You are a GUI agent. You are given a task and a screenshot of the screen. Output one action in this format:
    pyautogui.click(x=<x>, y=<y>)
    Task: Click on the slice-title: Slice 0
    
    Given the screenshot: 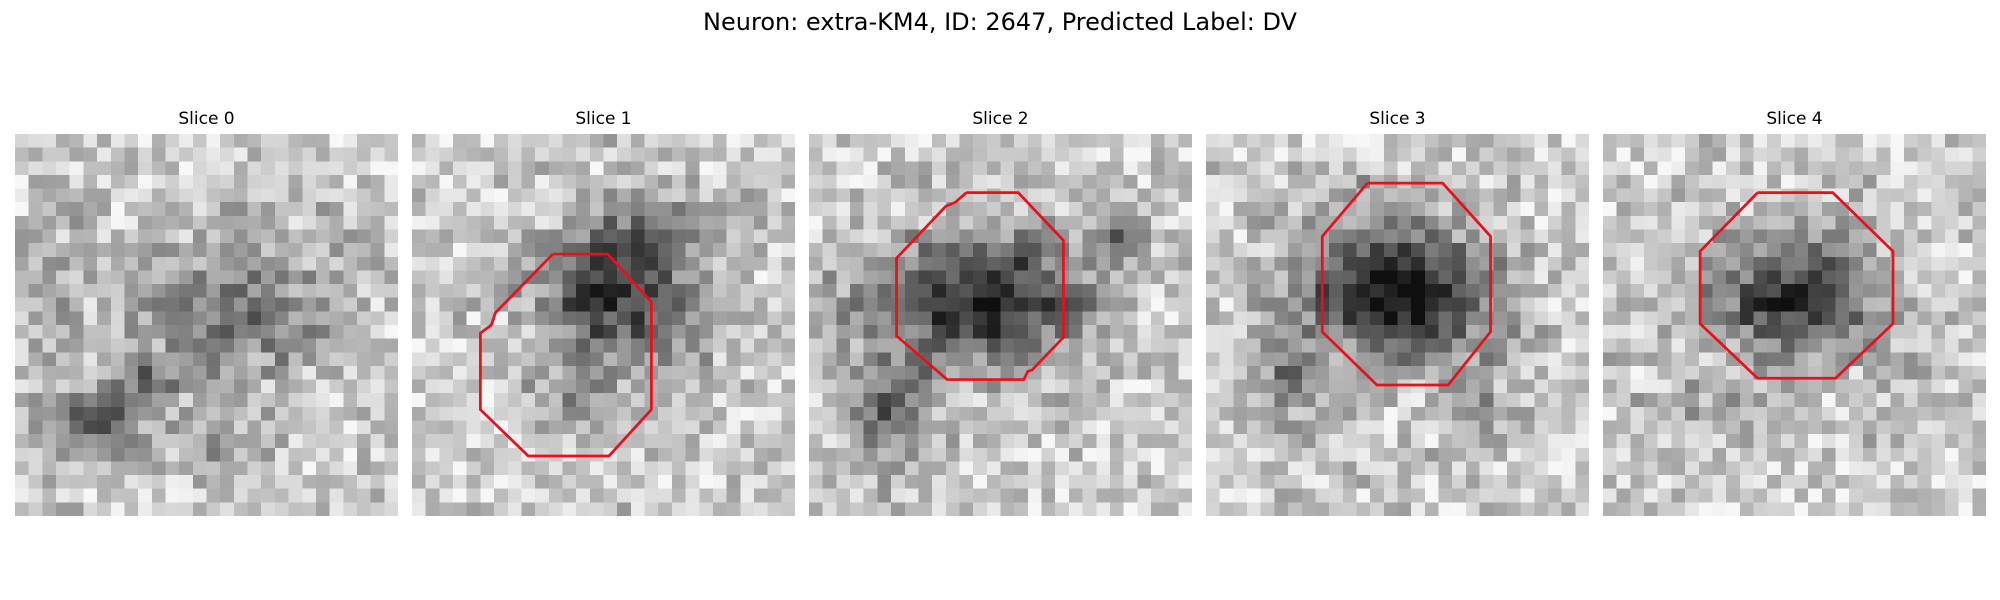 What is the action you would take?
    pyautogui.click(x=206, y=119)
    